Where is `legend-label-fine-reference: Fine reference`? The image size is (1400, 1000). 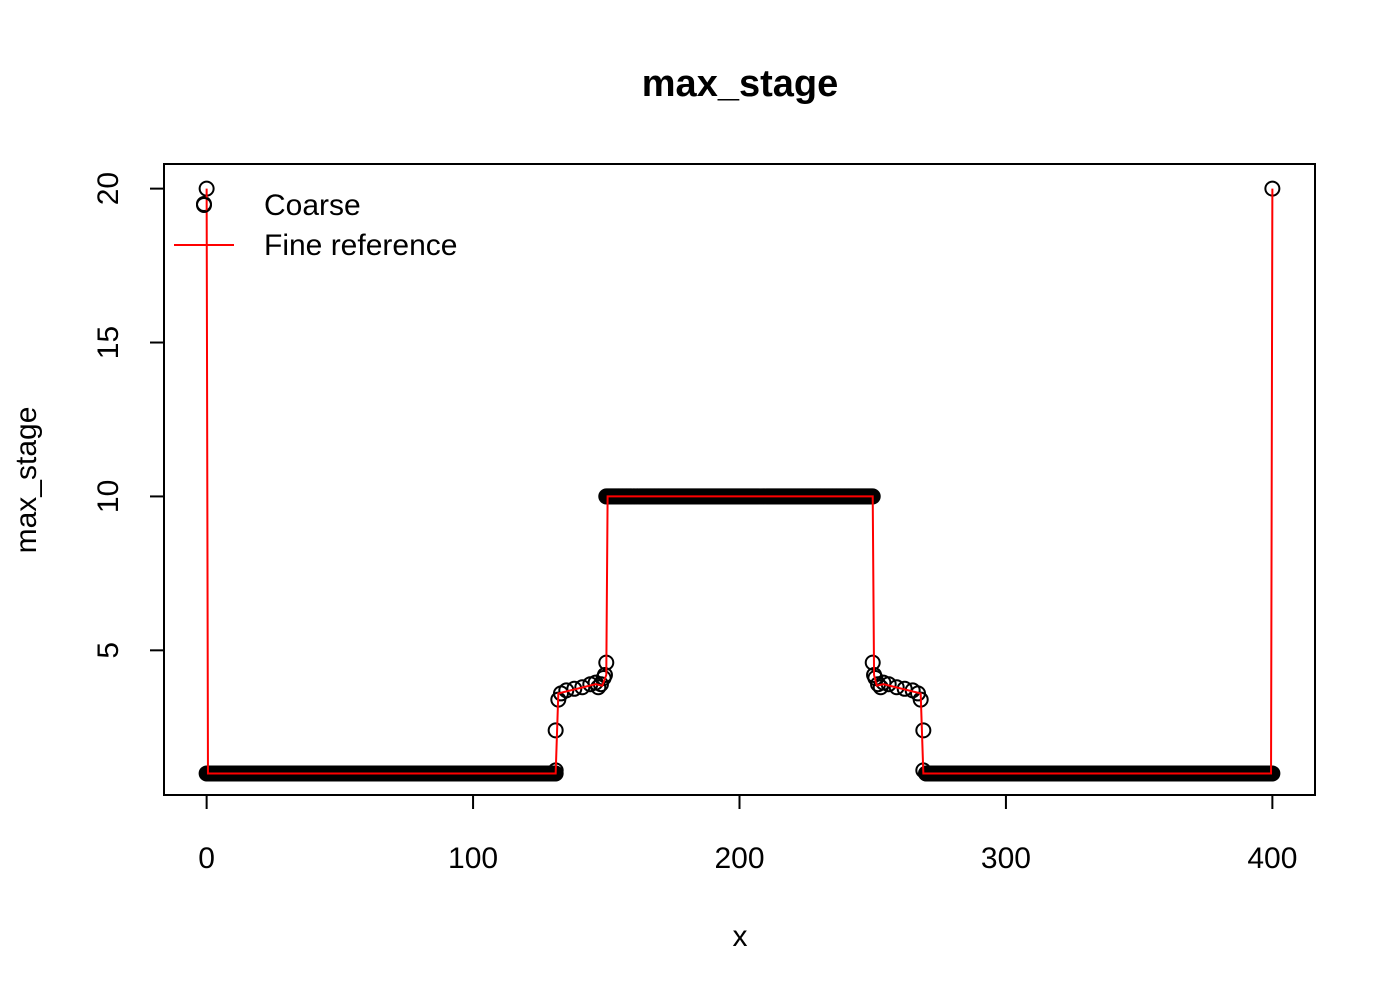 legend-label-fine-reference: Fine reference is located at coordinates (360, 245).